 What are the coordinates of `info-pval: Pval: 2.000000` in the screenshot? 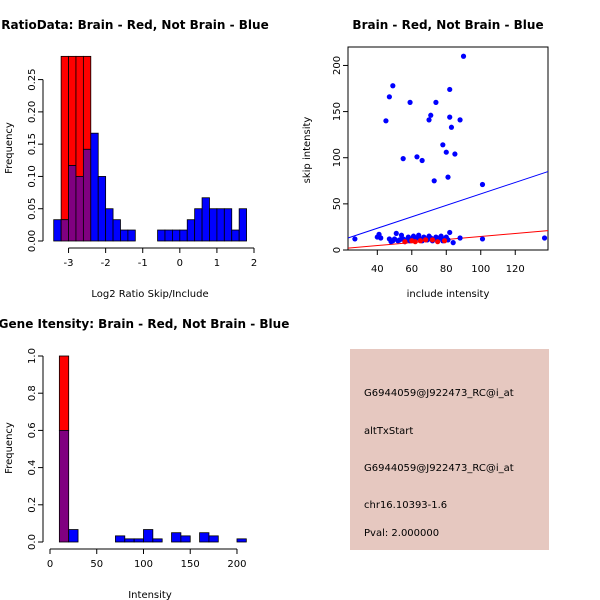 It's located at (401, 533).